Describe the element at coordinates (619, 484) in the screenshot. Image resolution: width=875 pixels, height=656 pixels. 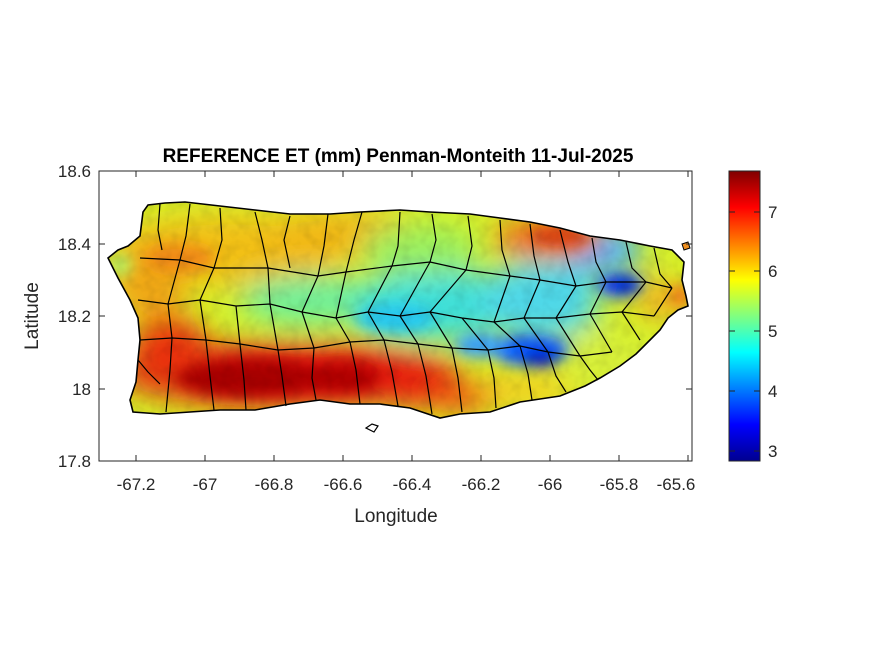
I see `x-tick-label: -65.8` at that location.